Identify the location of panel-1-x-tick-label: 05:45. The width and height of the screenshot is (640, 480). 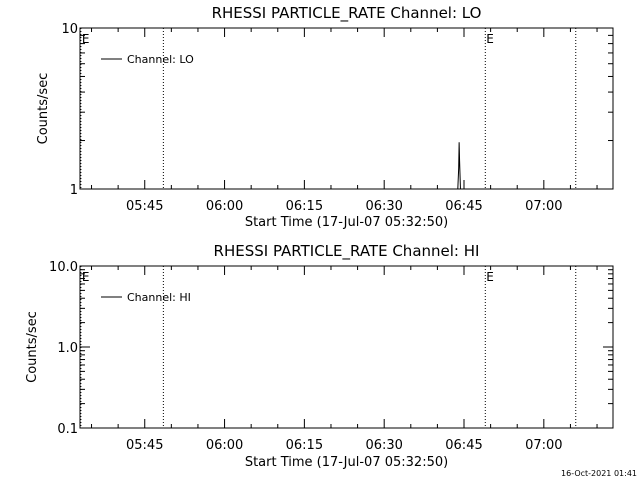
(144, 206).